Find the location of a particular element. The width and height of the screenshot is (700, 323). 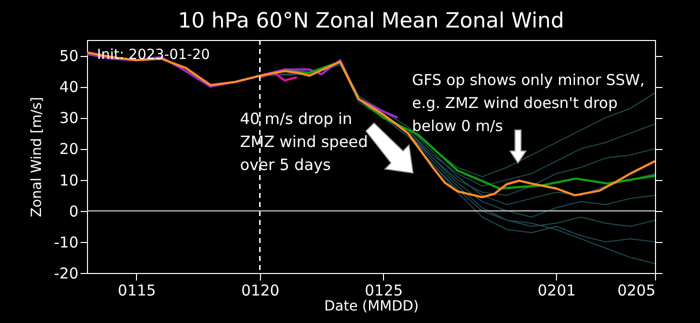

y-tick-label: 10 is located at coordinates (68, 180).